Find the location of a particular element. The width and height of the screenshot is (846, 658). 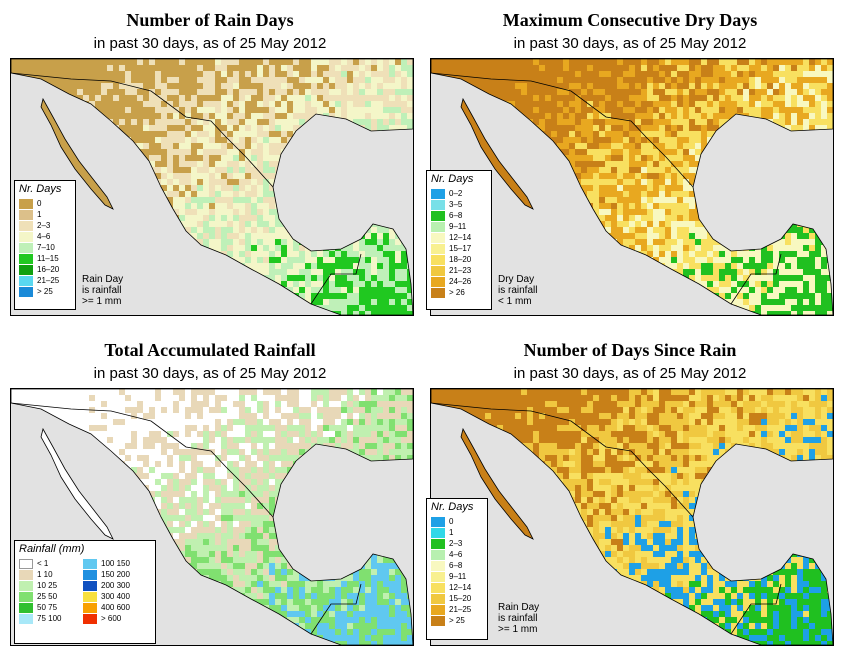

legend-label: 9–11 is located at coordinates (458, 576).